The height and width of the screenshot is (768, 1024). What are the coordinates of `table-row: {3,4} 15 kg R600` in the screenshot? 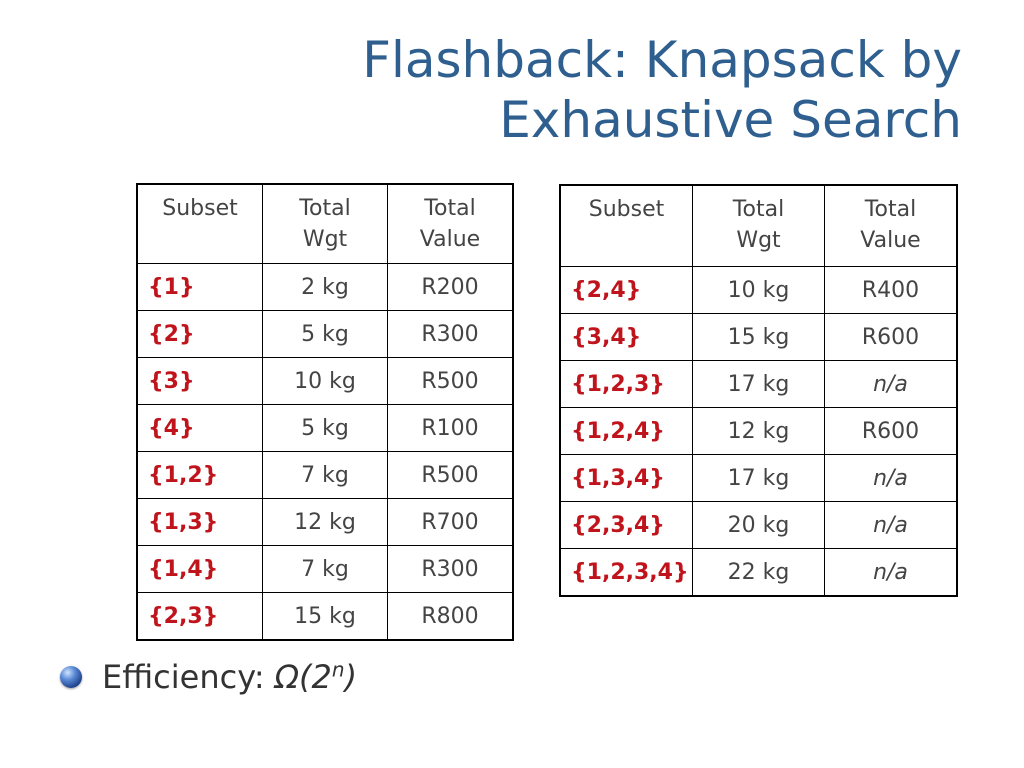 It's located at (758, 337).